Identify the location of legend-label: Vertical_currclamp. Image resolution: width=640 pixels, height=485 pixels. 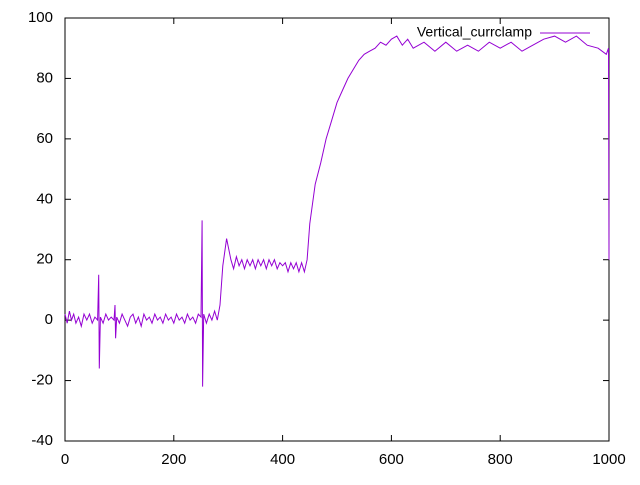
(474, 32).